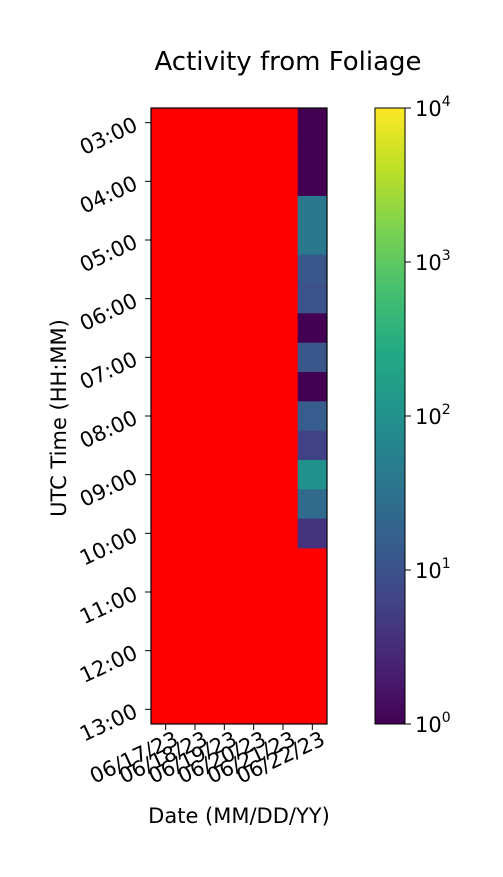  Describe the element at coordinates (108, 722) in the screenshot. I see `y-tick-label: 13:00` at that location.